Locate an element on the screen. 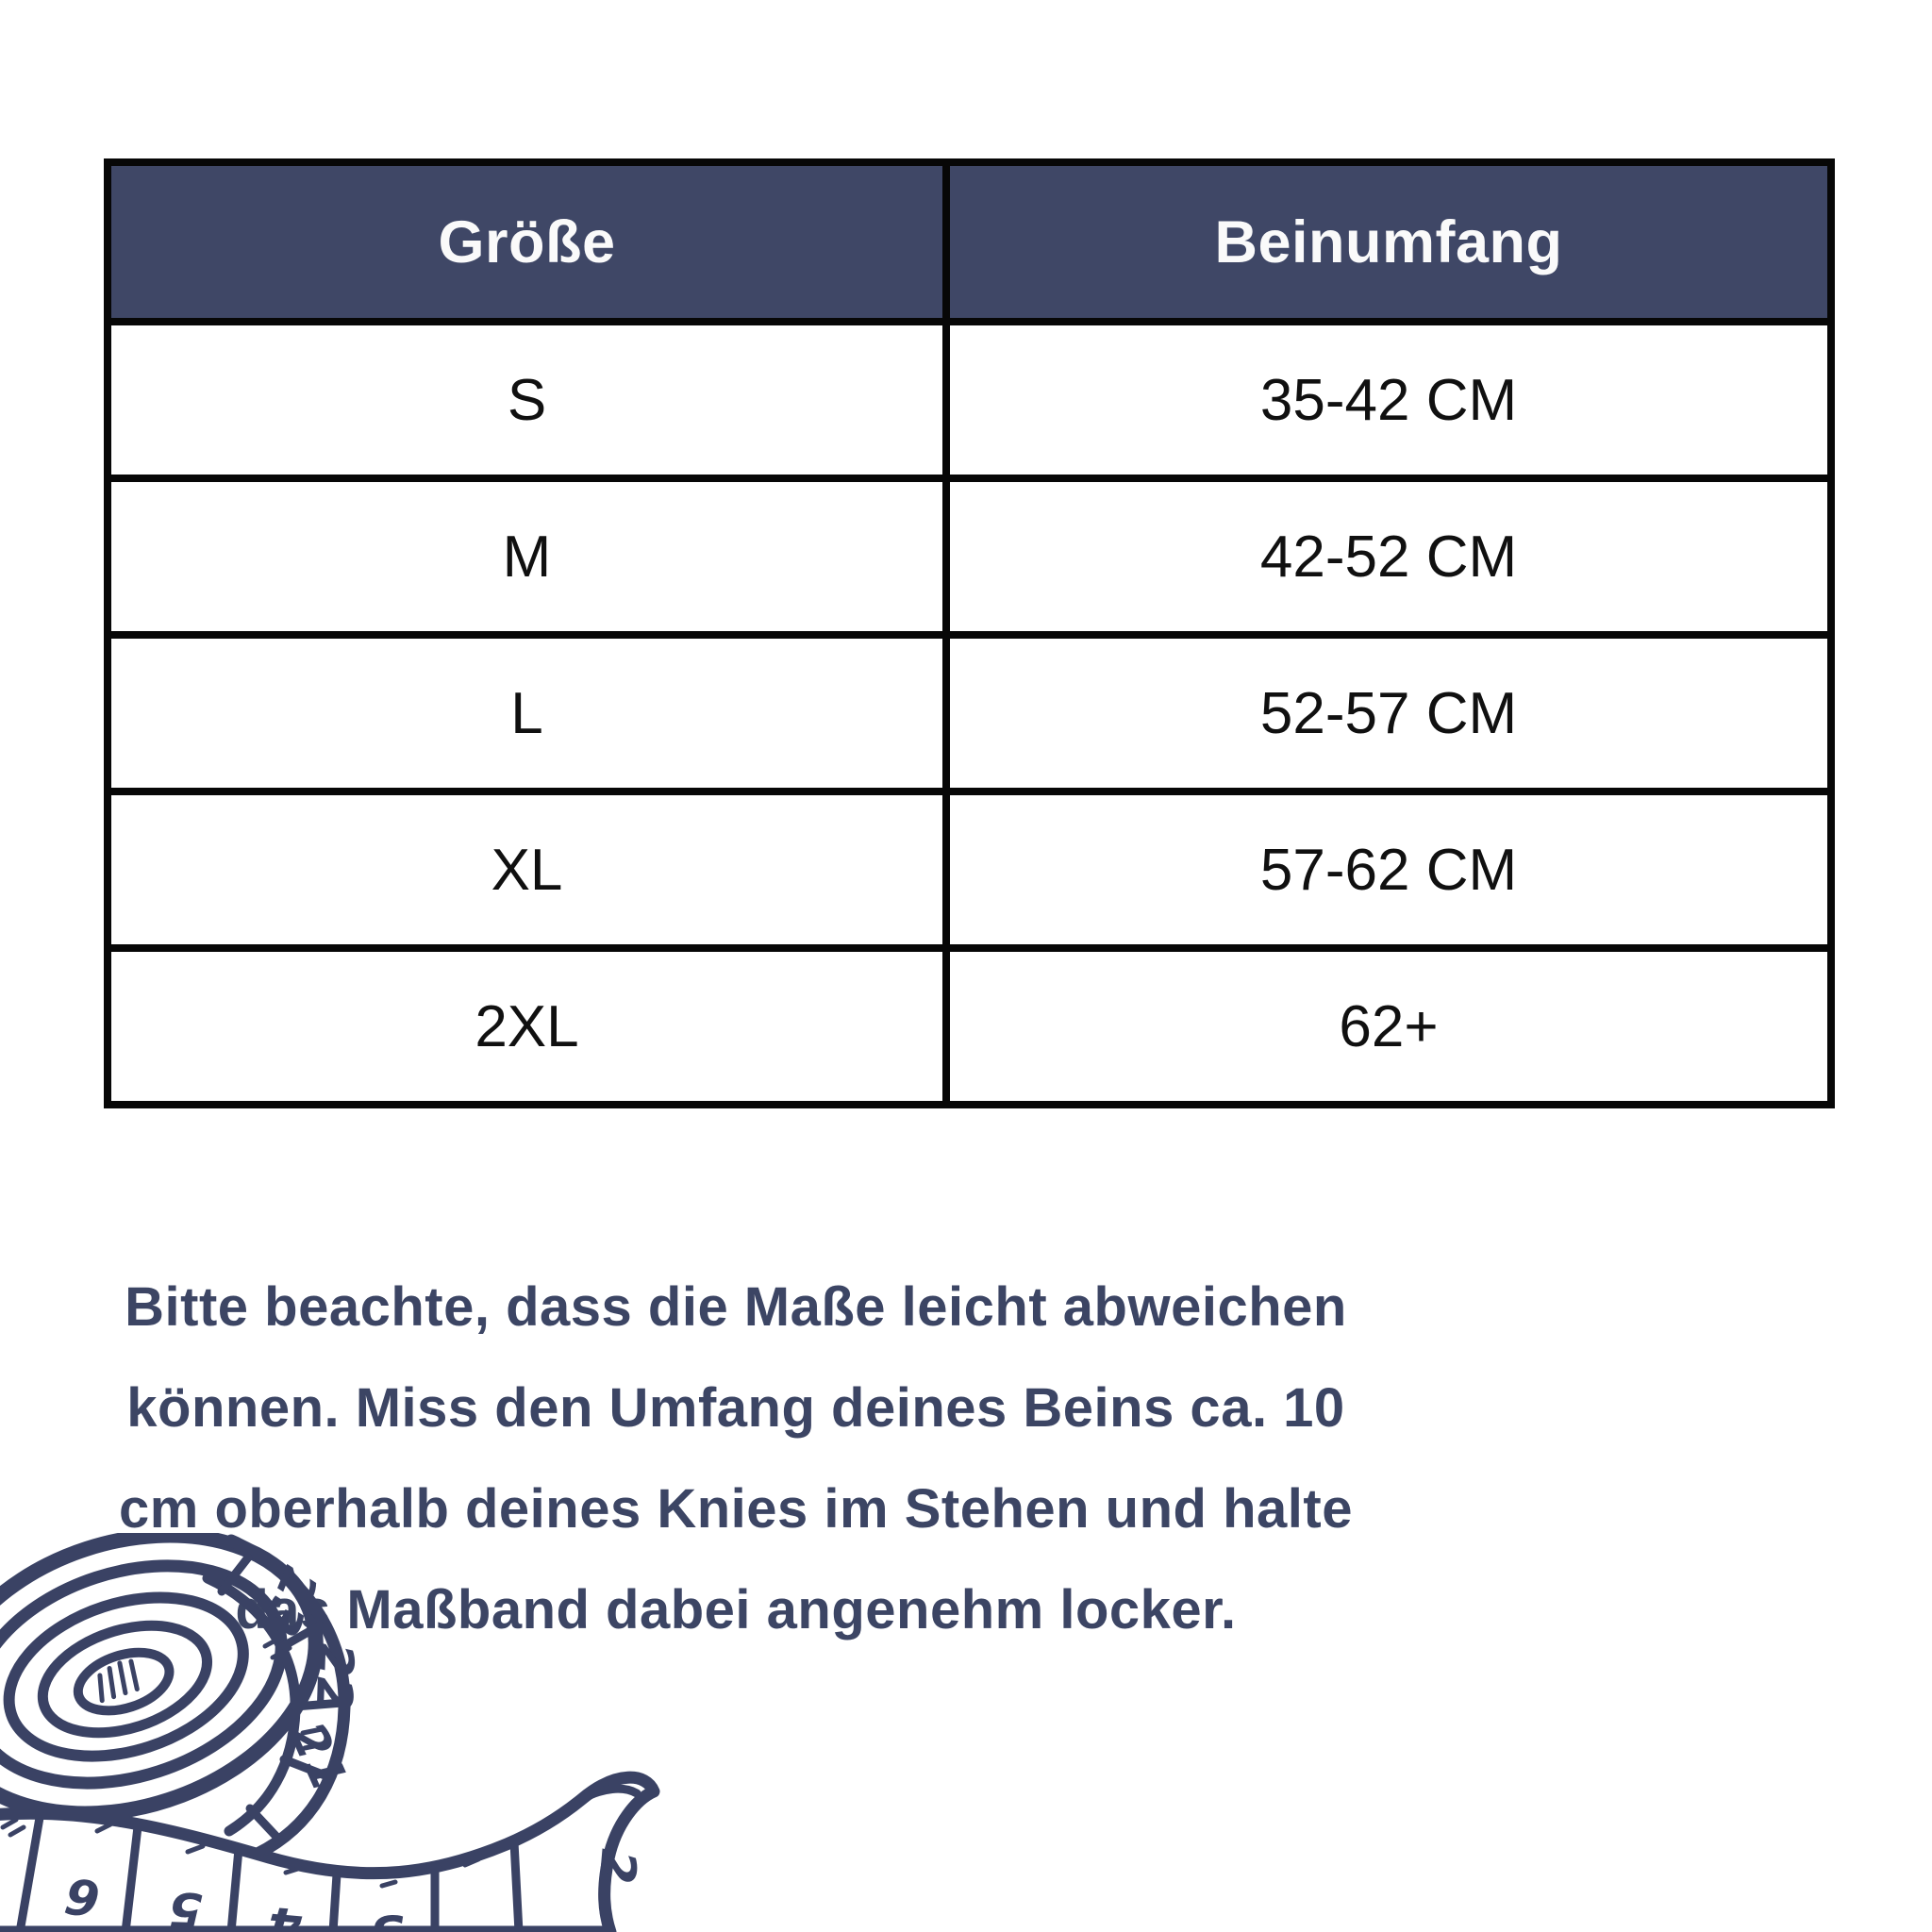  circumference-cell: 35-42 CM is located at coordinates (1388, 400).